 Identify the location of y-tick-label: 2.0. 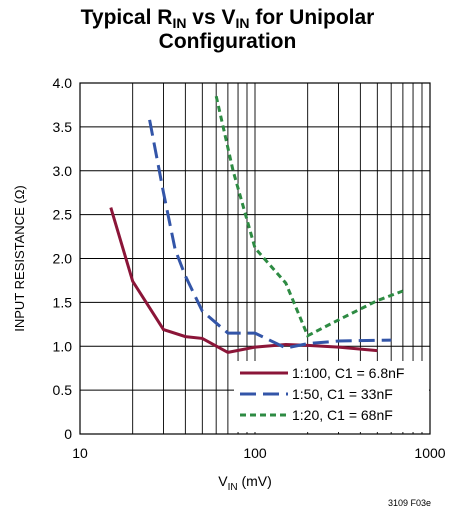
(63, 259).